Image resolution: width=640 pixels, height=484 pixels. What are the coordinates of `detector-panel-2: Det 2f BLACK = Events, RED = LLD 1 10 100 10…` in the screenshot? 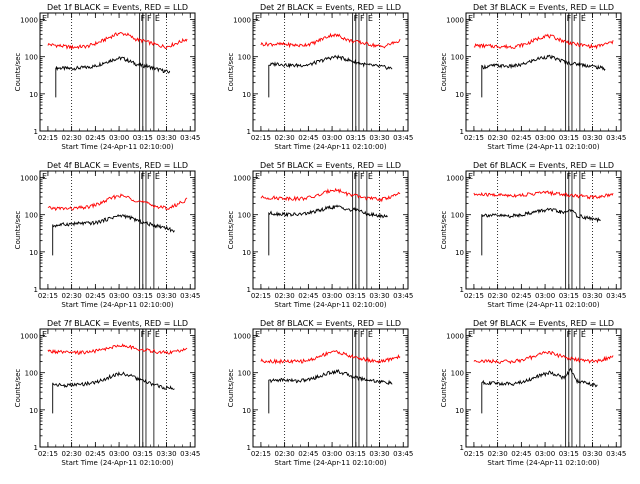 It's located at (320, 77).